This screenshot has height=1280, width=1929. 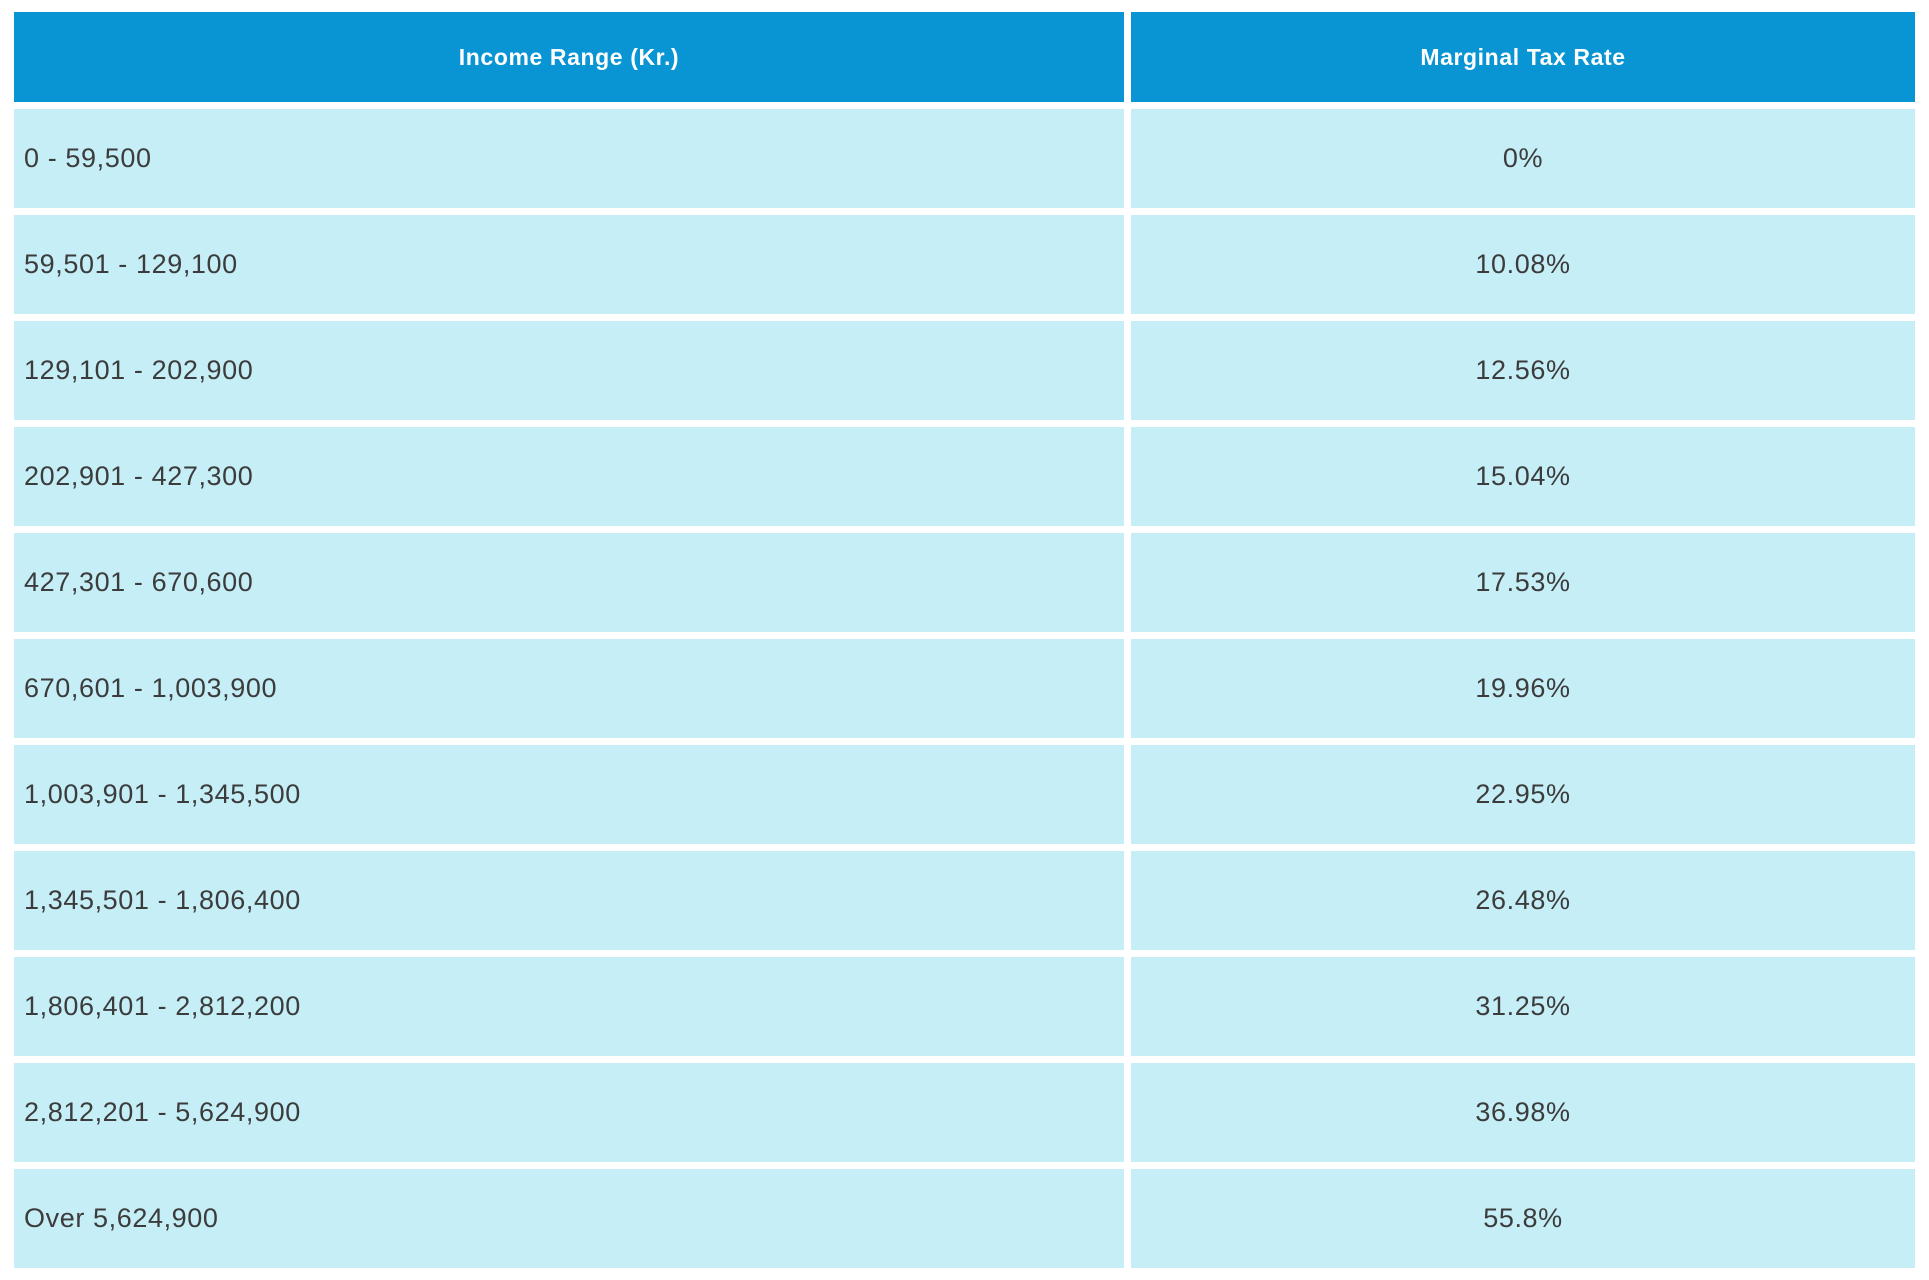 I want to click on income-range-cell: 129,101 - 202,900, so click(x=569, y=370).